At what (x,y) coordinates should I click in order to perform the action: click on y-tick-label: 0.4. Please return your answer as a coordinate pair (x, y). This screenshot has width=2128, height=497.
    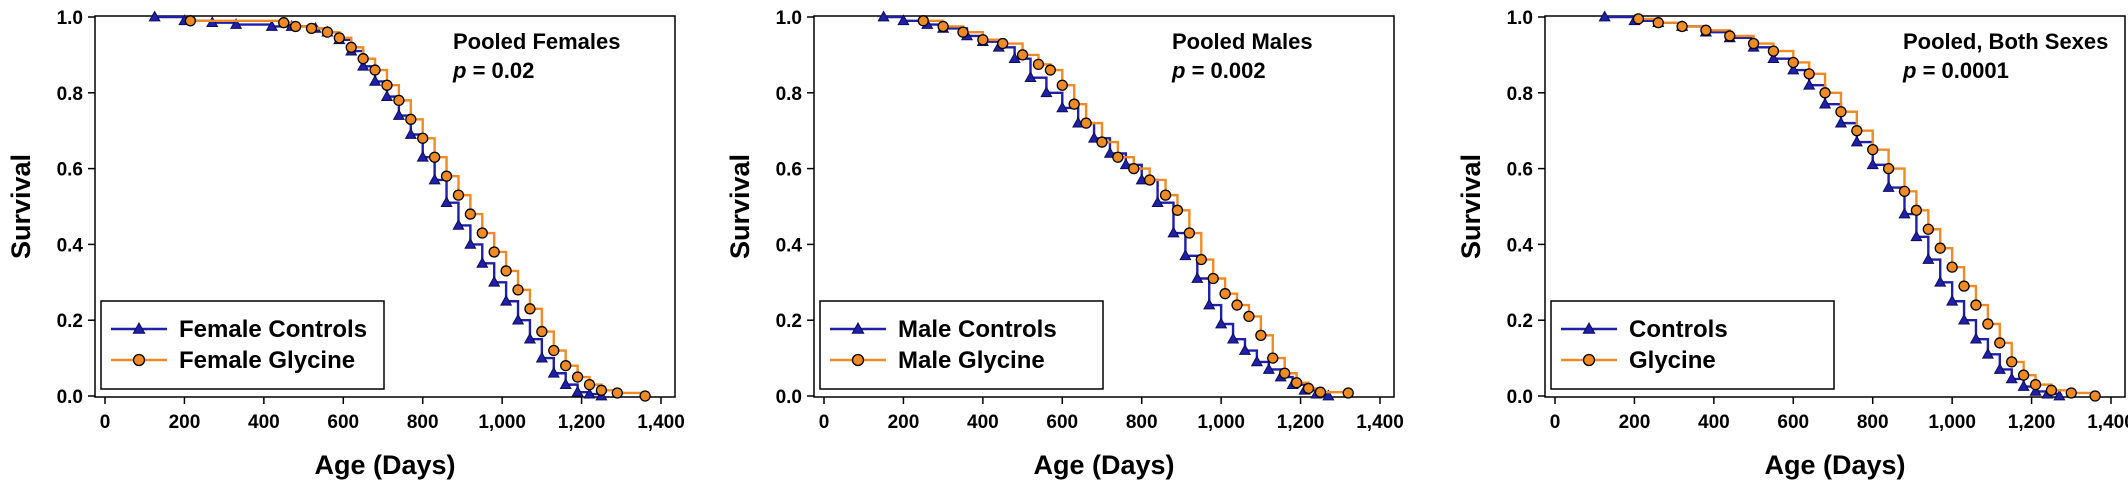
    Looking at the image, I should click on (789, 245).